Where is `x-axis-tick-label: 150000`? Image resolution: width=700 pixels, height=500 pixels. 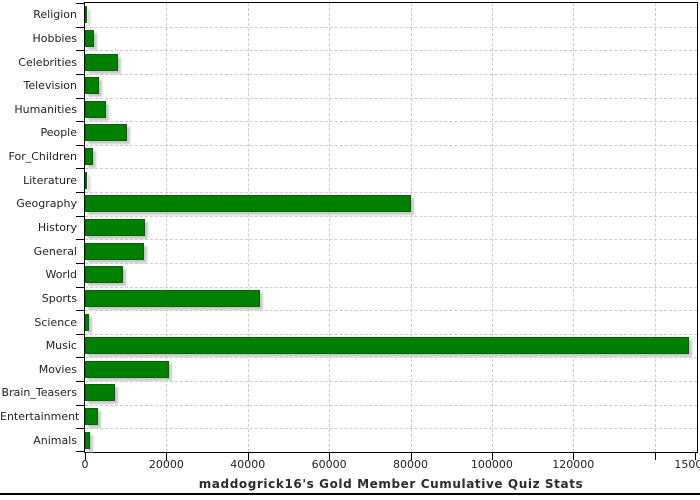 x-axis-tick-label: 150000 is located at coordinates (687, 464).